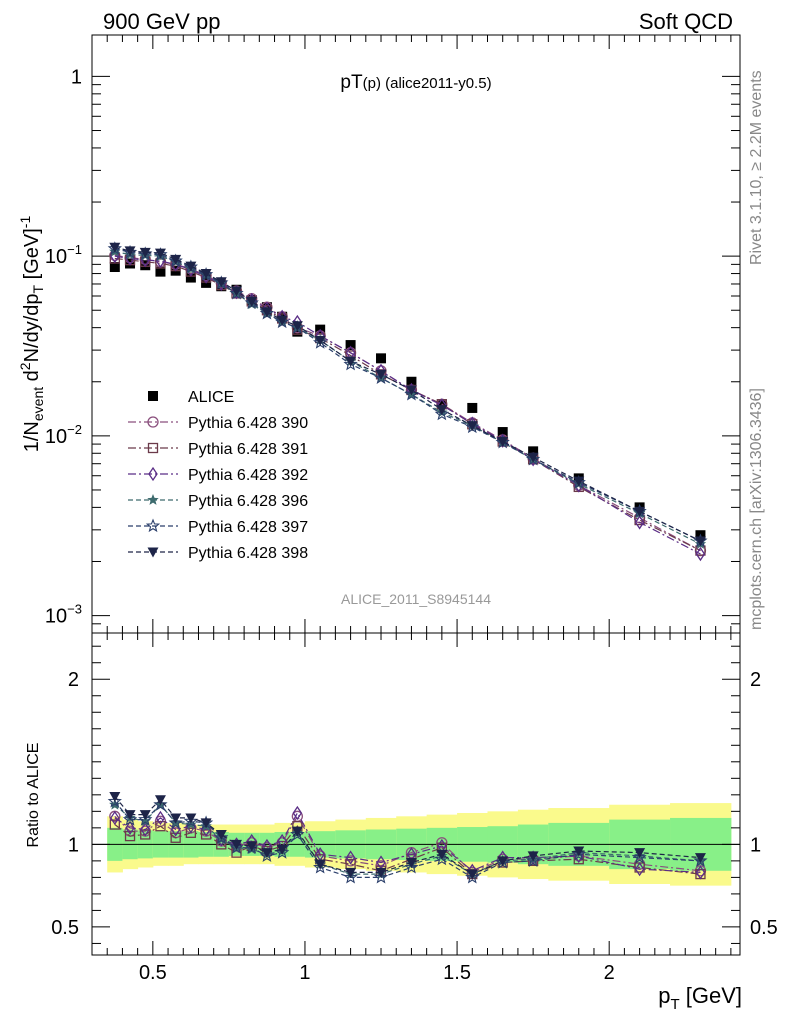  Describe the element at coordinates (686, 21) in the screenshot. I see `header-right-label: Soft QCD` at that location.